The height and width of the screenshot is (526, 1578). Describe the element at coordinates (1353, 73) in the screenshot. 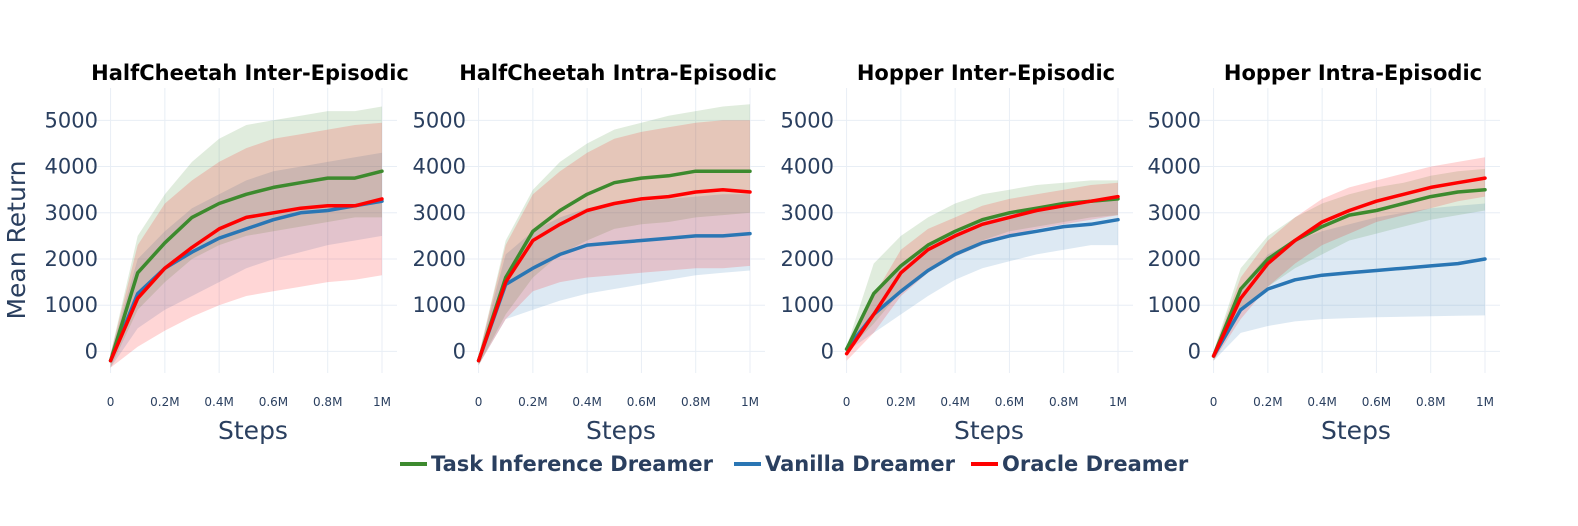

I see `panel-title: Hopper Intra-Episodic` at that location.